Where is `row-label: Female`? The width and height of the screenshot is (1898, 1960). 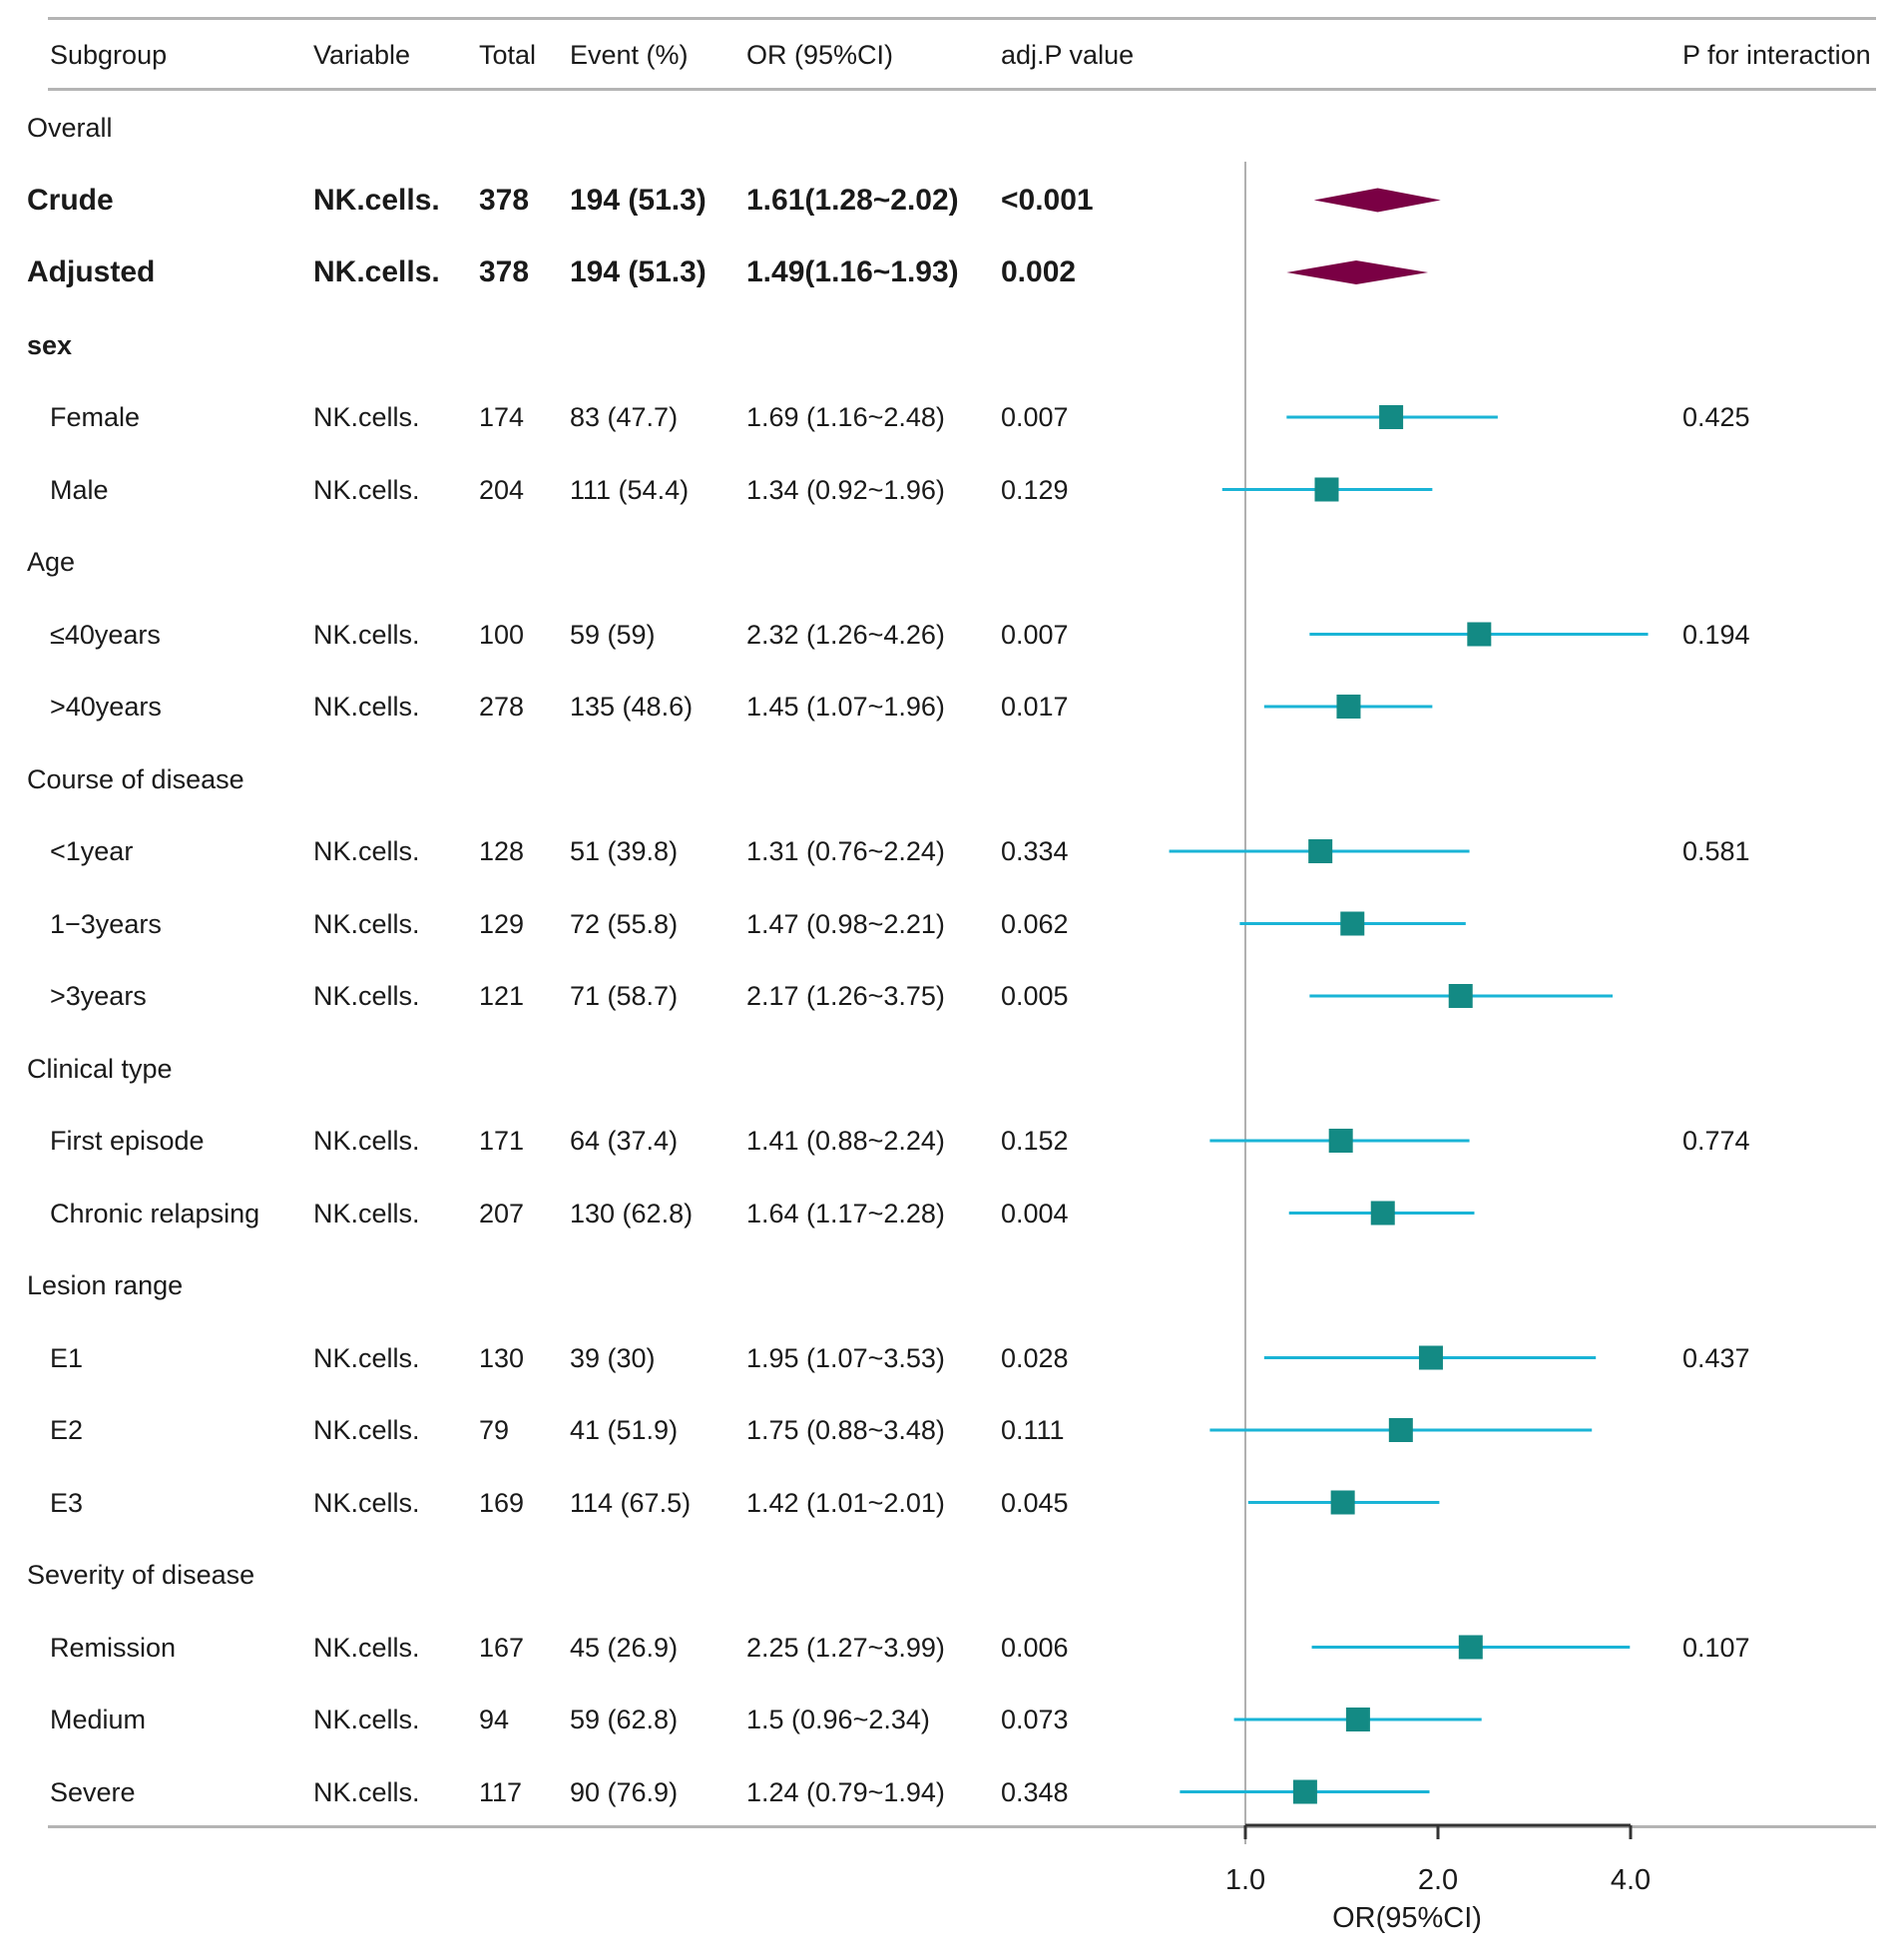 row-label: Female is located at coordinates (95, 417).